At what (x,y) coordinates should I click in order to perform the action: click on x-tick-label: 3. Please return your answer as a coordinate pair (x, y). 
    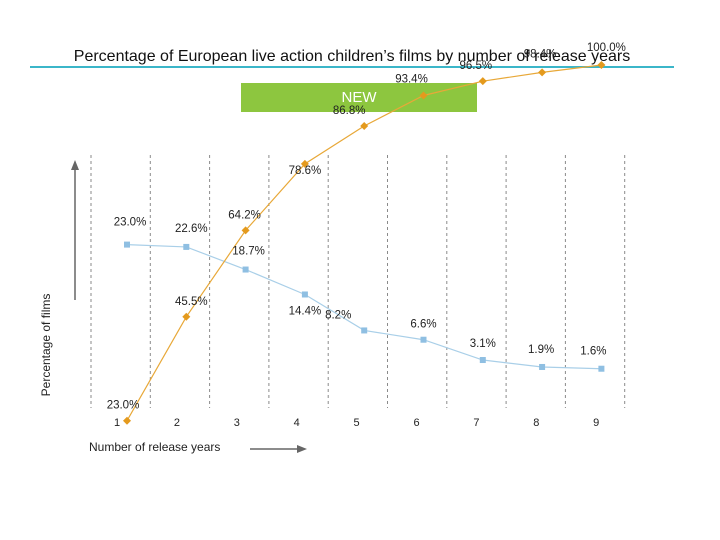
    Looking at the image, I should click on (237, 423).